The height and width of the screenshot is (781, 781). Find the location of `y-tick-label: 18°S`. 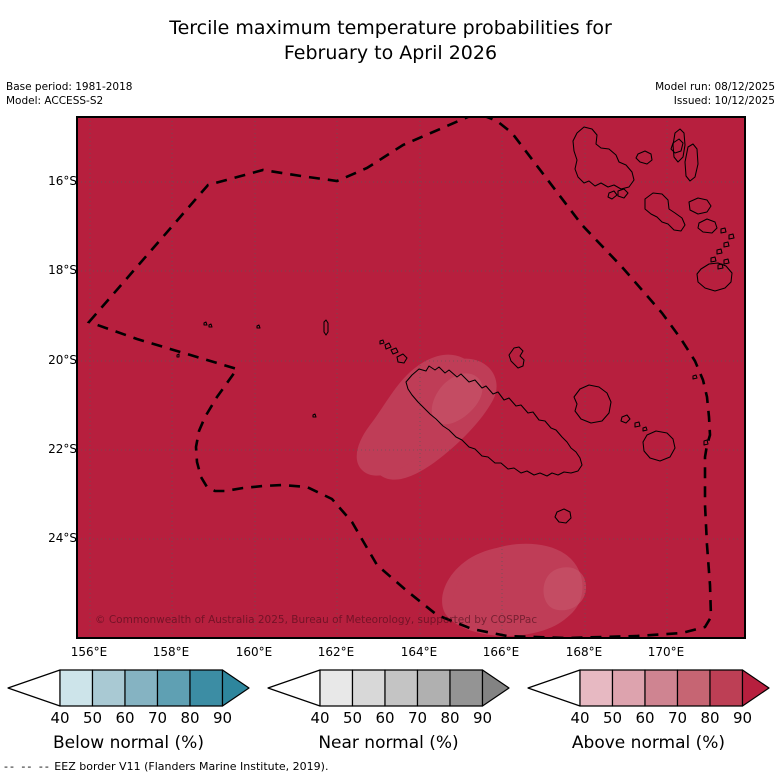

y-tick-label: 18°S is located at coordinates (62, 270).